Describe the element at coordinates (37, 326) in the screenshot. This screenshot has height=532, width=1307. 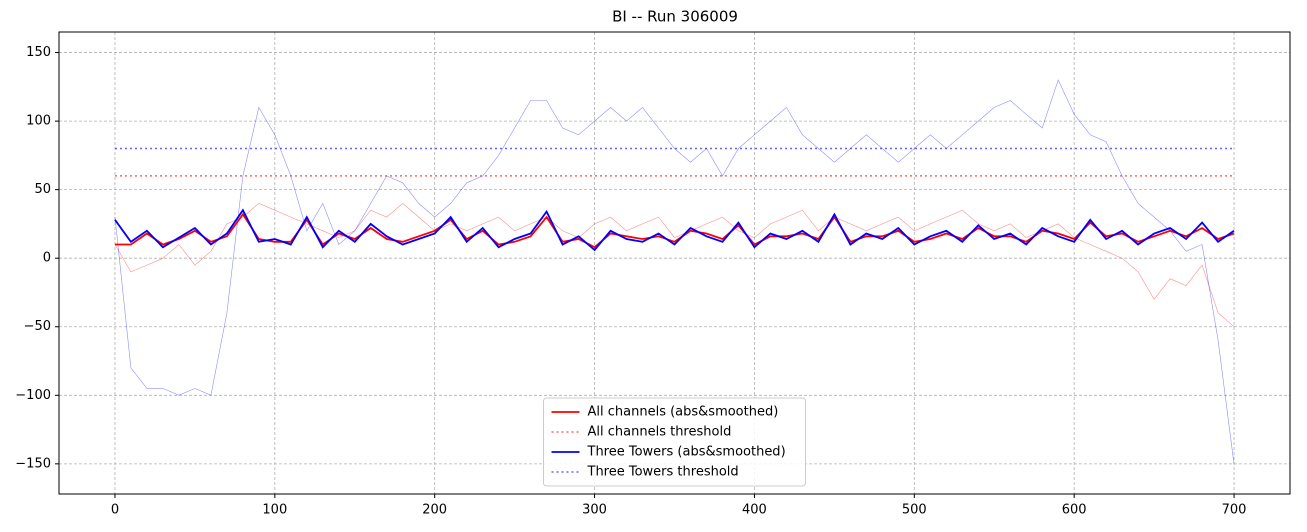
I see `y-tick-label: −50` at that location.